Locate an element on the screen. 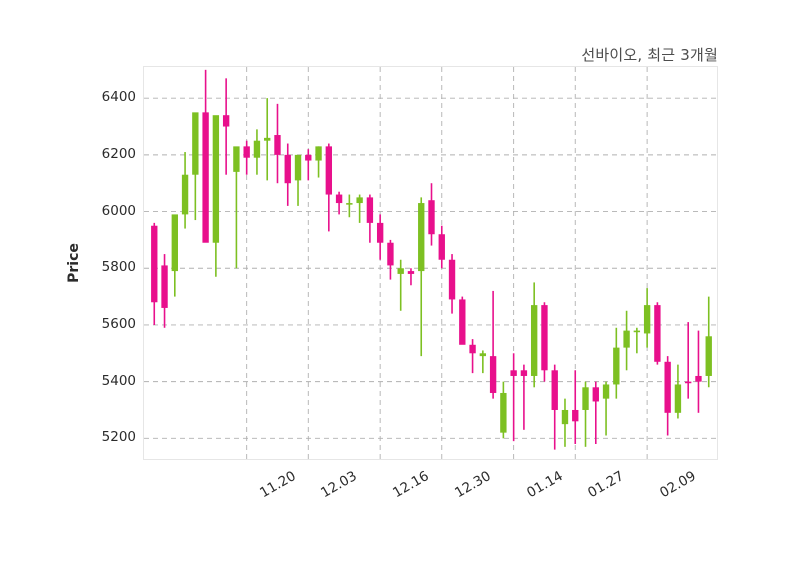  y-tick-label: 5200 is located at coordinates (118, 437).